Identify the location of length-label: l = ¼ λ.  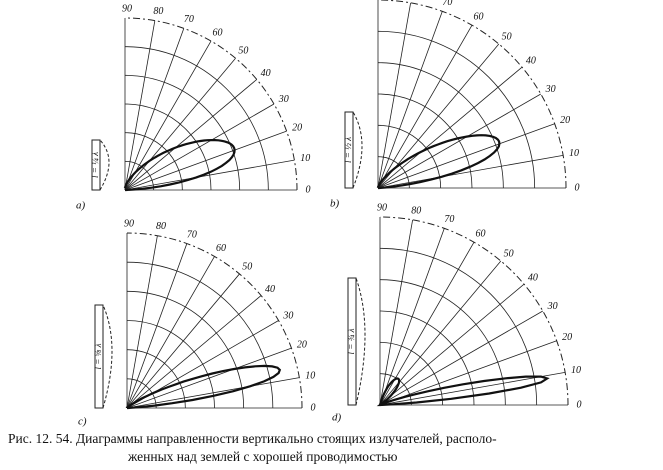
(95, 165).